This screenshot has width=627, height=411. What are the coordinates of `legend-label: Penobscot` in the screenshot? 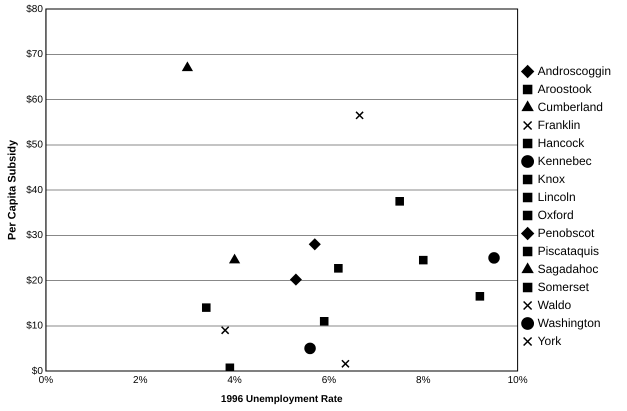 It's located at (566, 233).